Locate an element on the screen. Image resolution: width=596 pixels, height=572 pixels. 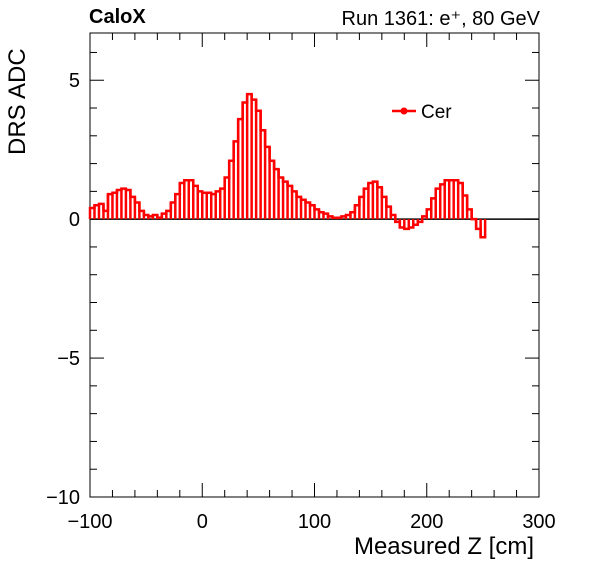
x-tick-label: 200 is located at coordinates (426, 522).